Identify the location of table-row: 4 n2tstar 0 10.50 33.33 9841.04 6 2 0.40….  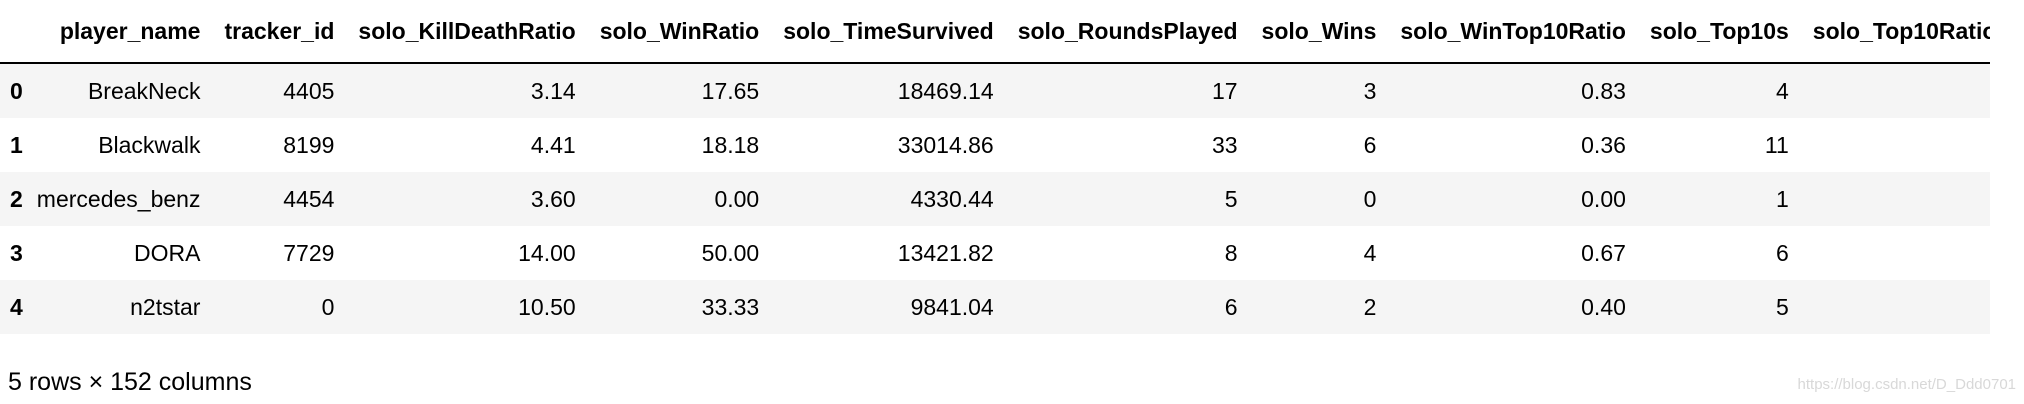
(995, 307).